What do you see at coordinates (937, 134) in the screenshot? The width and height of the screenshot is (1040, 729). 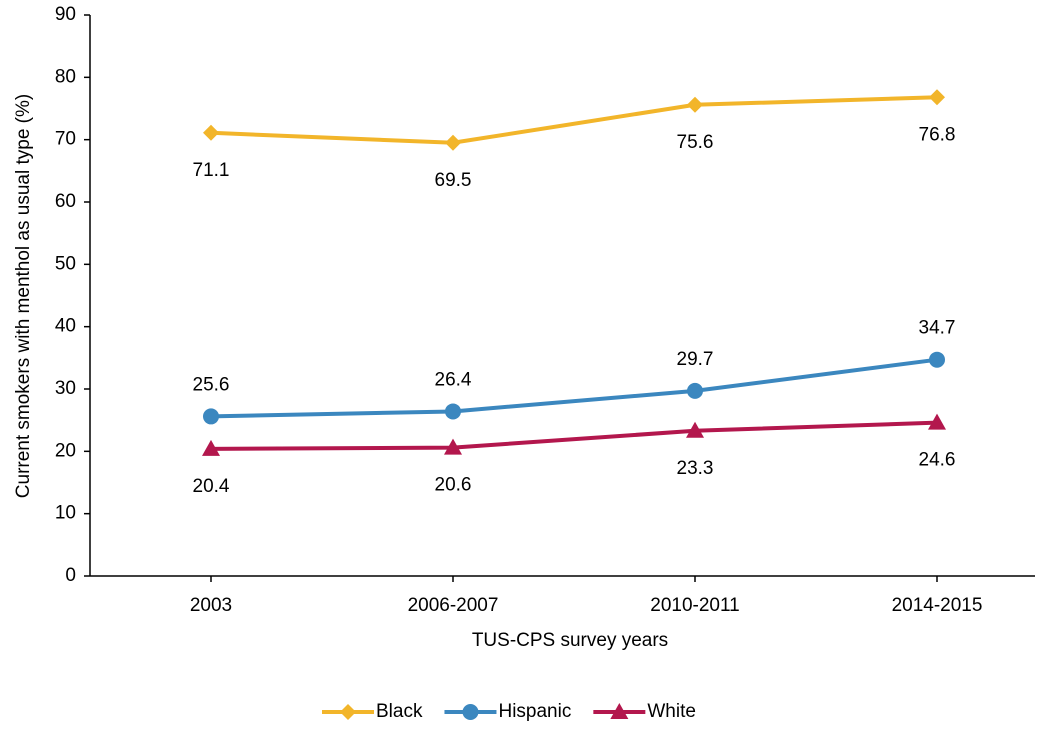 I see `data-label: 76.8` at bounding box center [937, 134].